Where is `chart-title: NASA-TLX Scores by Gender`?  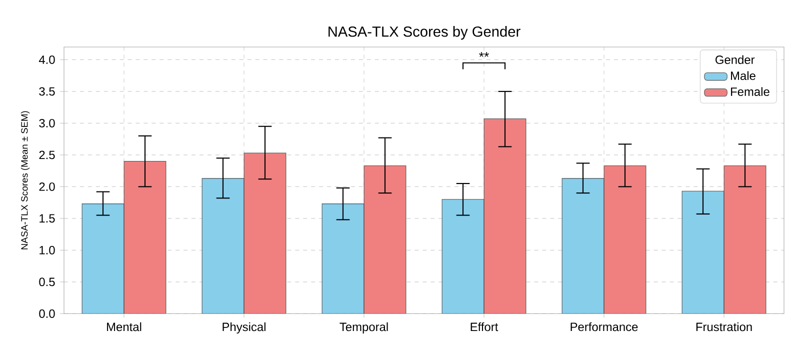 chart-title: NASA-TLX Scores by Gender is located at coordinates (424, 33).